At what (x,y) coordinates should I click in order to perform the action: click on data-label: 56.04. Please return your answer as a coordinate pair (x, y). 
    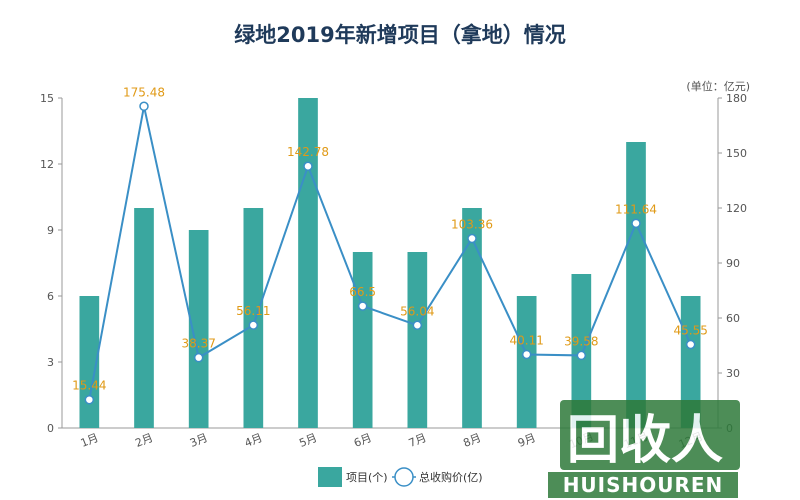
    Looking at the image, I should click on (417, 311).